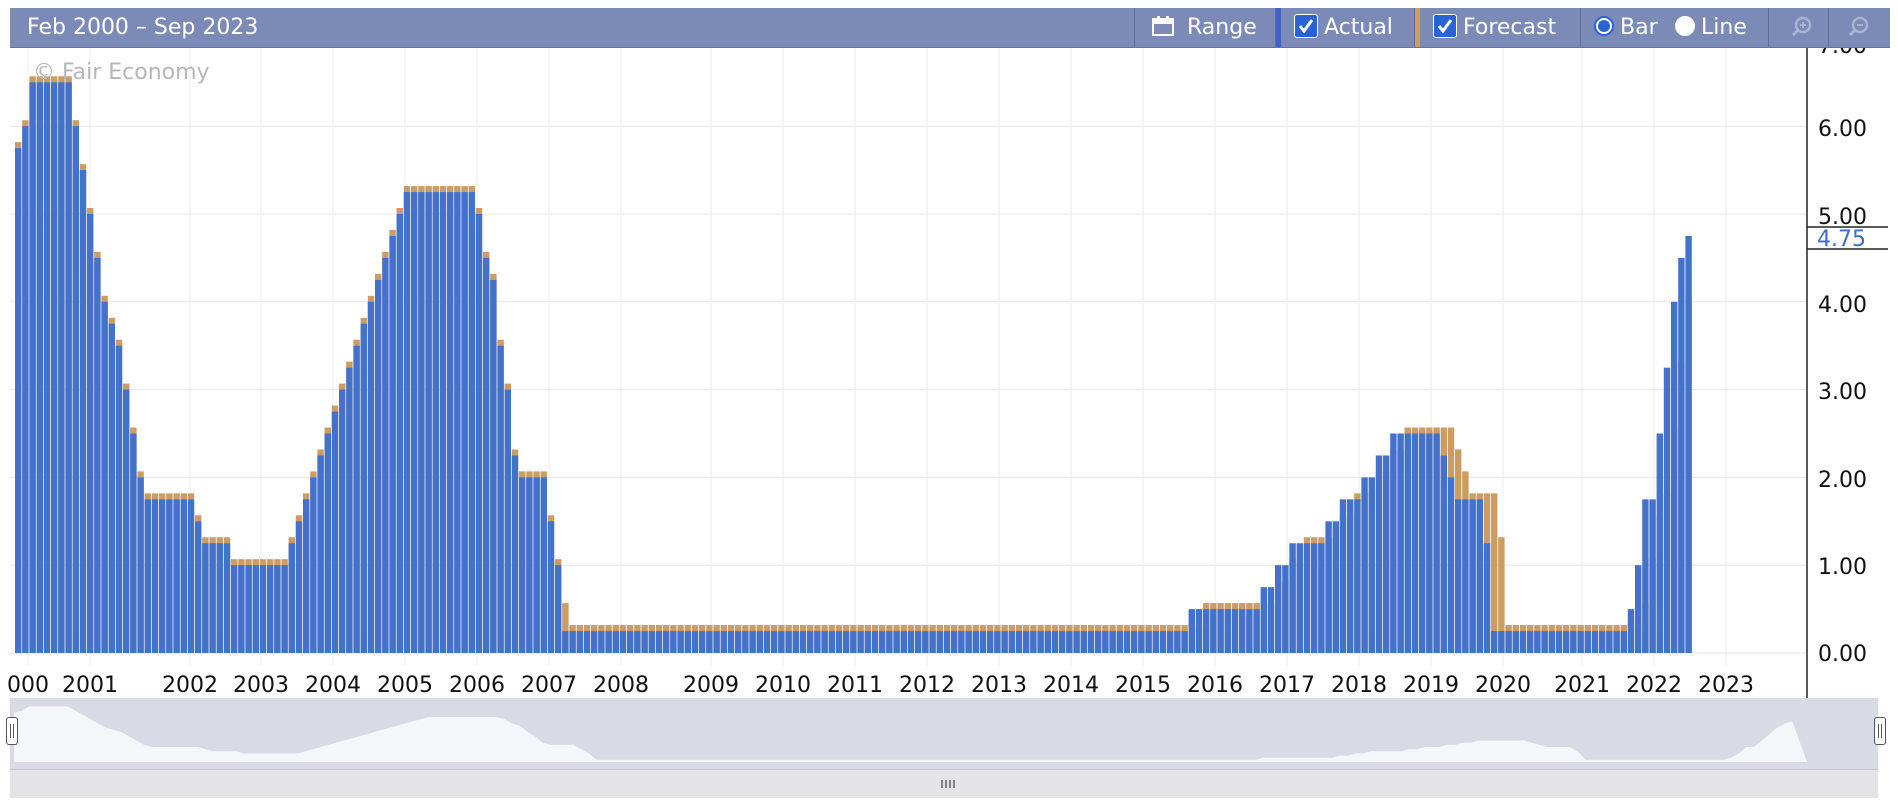 This screenshot has height=800, width=1898. Describe the element at coordinates (1654, 685) in the screenshot. I see `x-tick-label: 2022` at that location.